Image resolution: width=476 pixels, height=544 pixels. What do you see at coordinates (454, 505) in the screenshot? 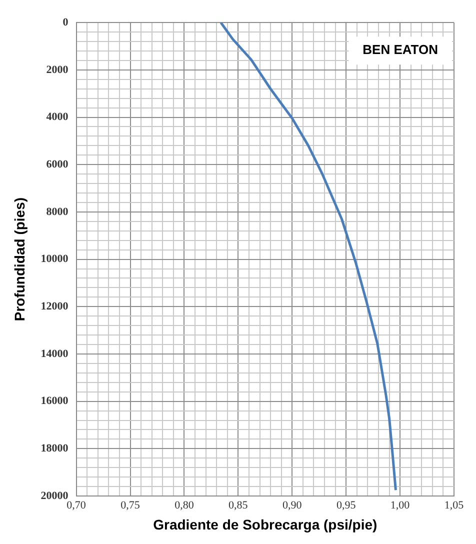
I see `x-tick-label: 1,05` at bounding box center [454, 505].